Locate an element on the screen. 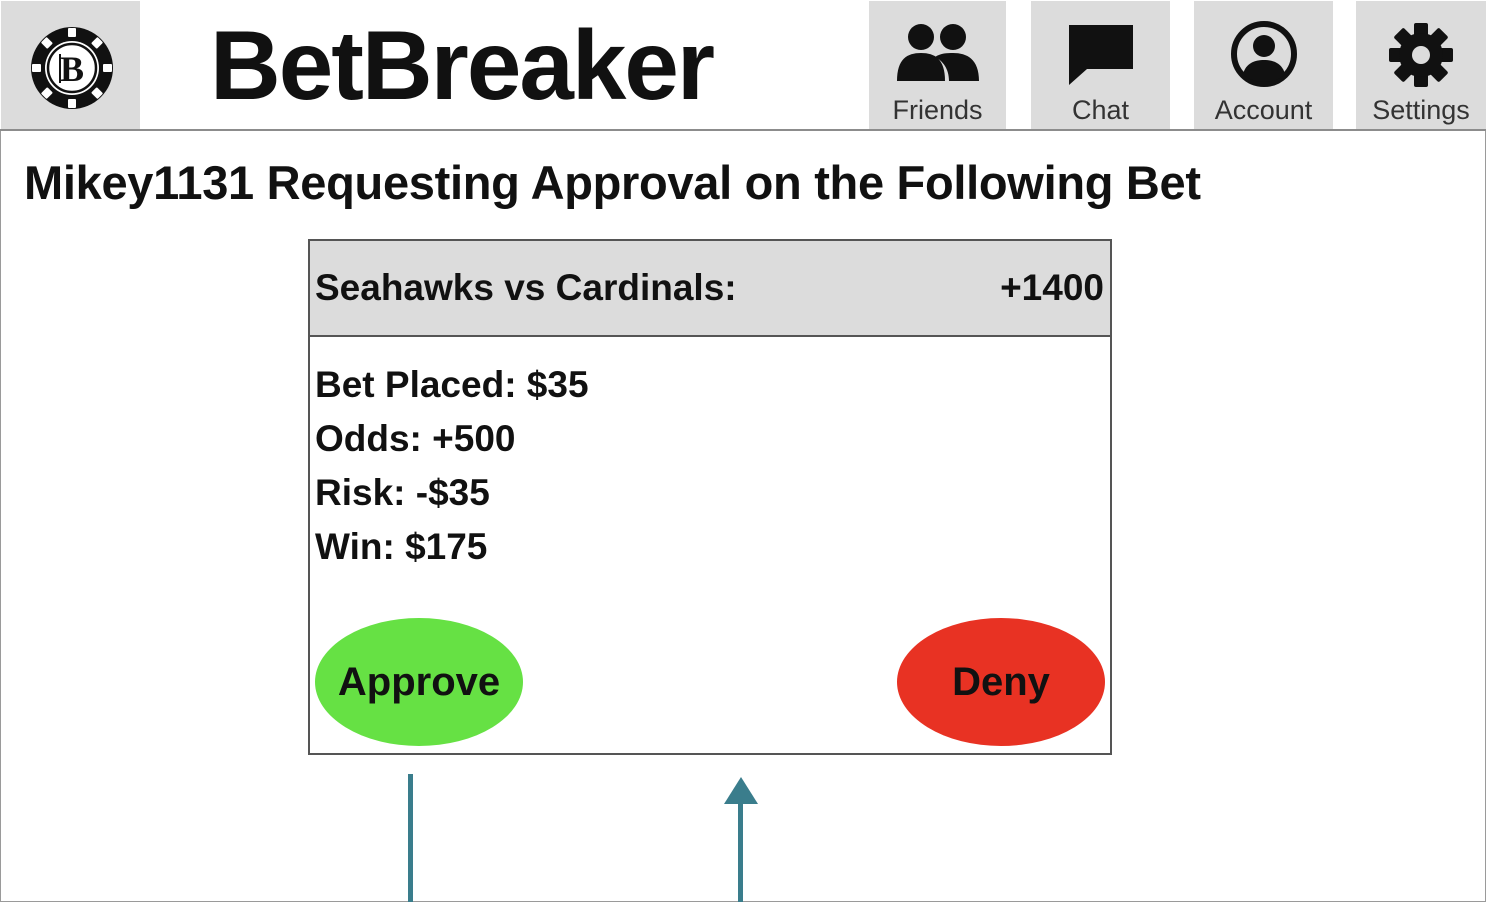 The image size is (1486, 902). flow-connector-line is located at coordinates (410, 838).